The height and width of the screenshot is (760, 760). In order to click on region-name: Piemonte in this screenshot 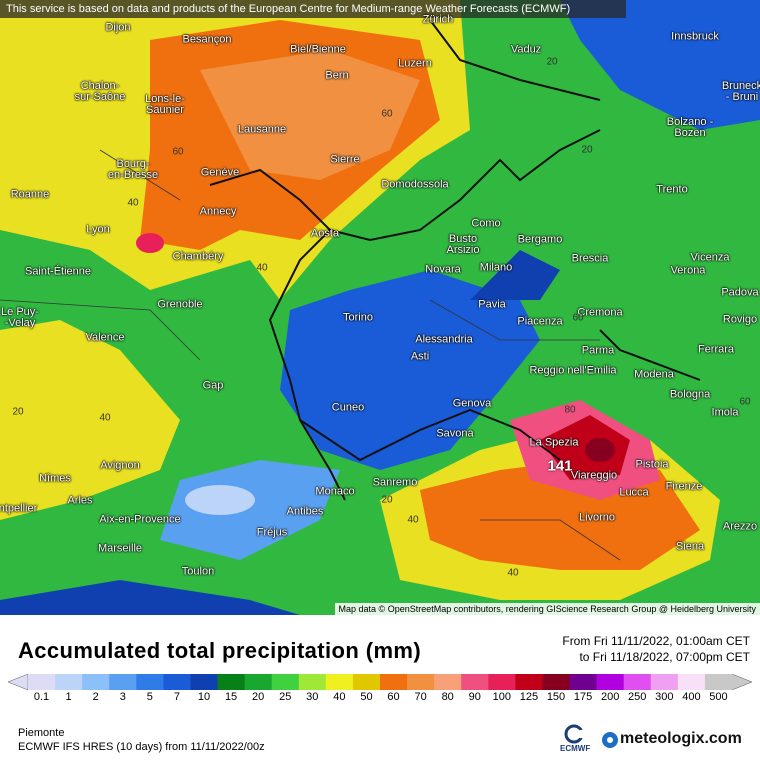, I will do `click(41, 733)`.